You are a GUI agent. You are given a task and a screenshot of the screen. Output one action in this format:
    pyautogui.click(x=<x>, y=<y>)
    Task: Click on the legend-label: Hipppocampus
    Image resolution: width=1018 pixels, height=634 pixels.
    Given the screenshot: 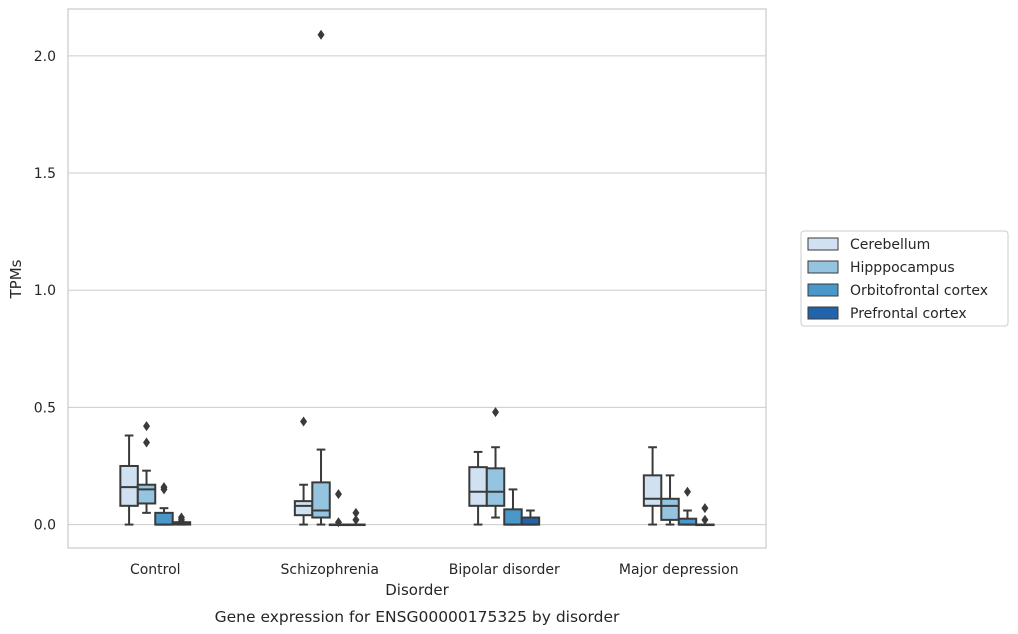 What is the action you would take?
    pyautogui.click(x=902, y=268)
    